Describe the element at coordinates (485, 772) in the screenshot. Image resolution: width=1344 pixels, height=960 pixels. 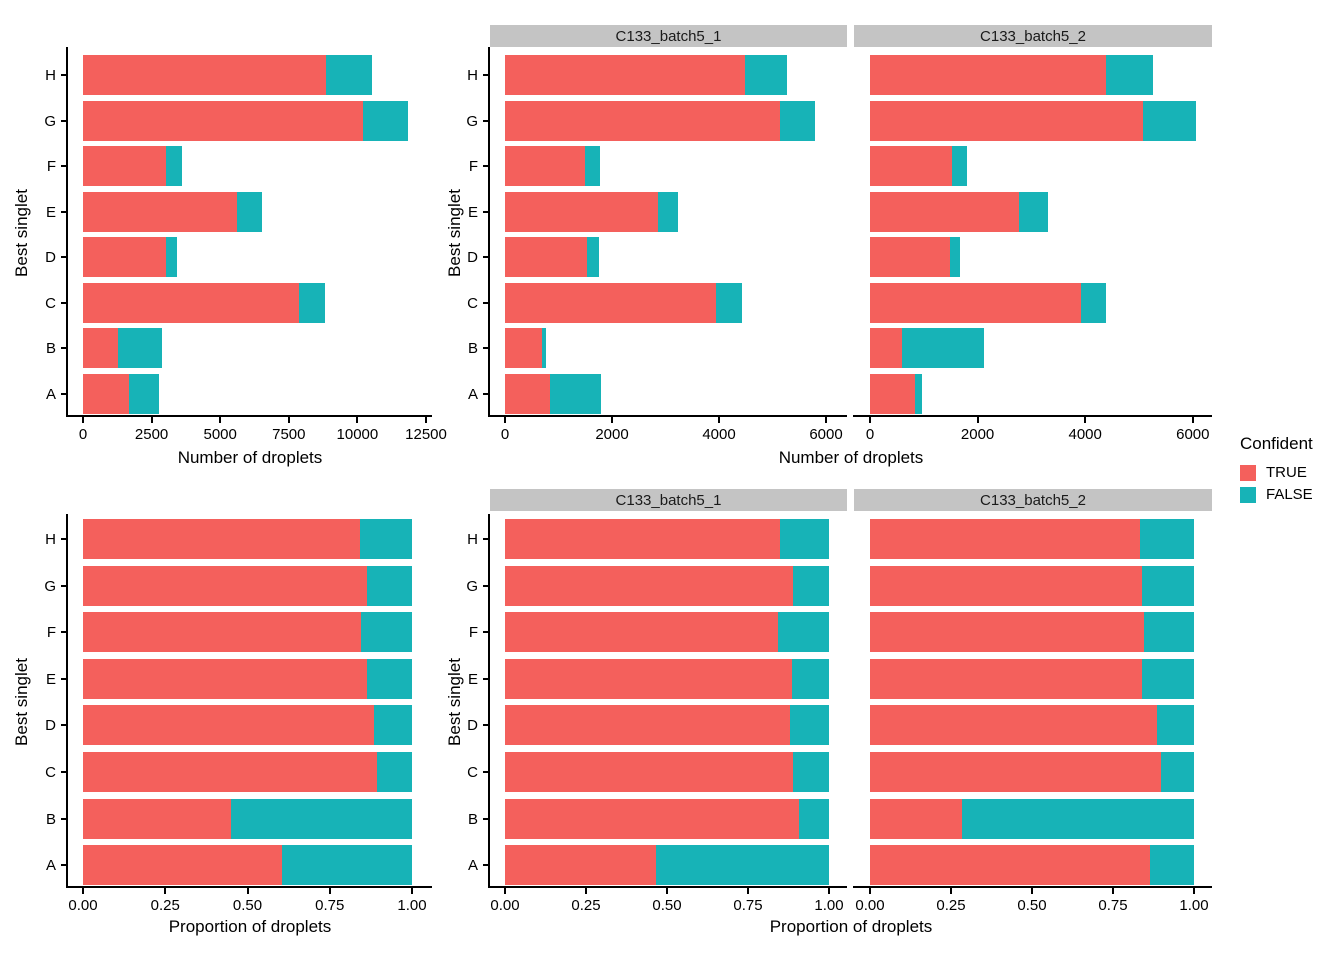
I see `y-tick-prop-batch5-1-C` at that location.